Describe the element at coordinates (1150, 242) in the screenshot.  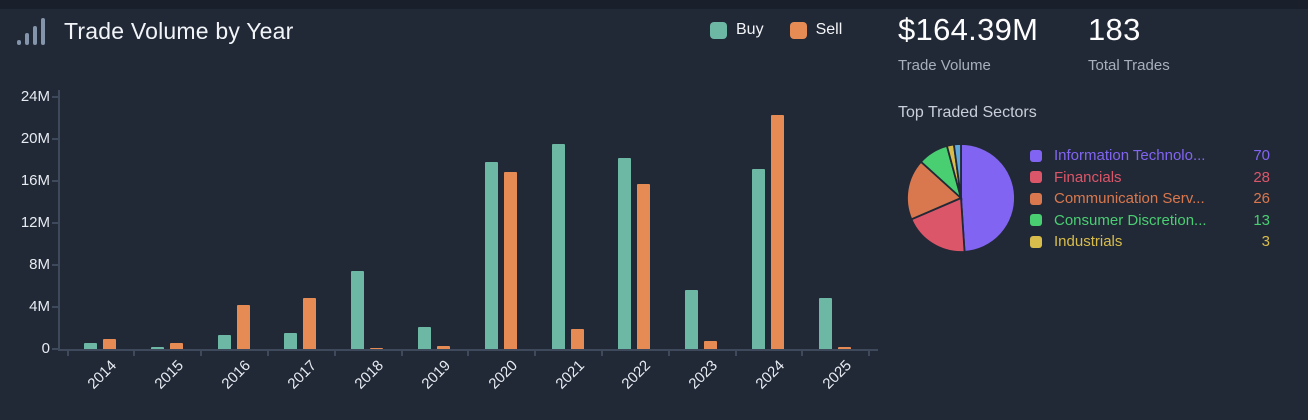
I see `sector-legend-row: Industrials 3` at that location.